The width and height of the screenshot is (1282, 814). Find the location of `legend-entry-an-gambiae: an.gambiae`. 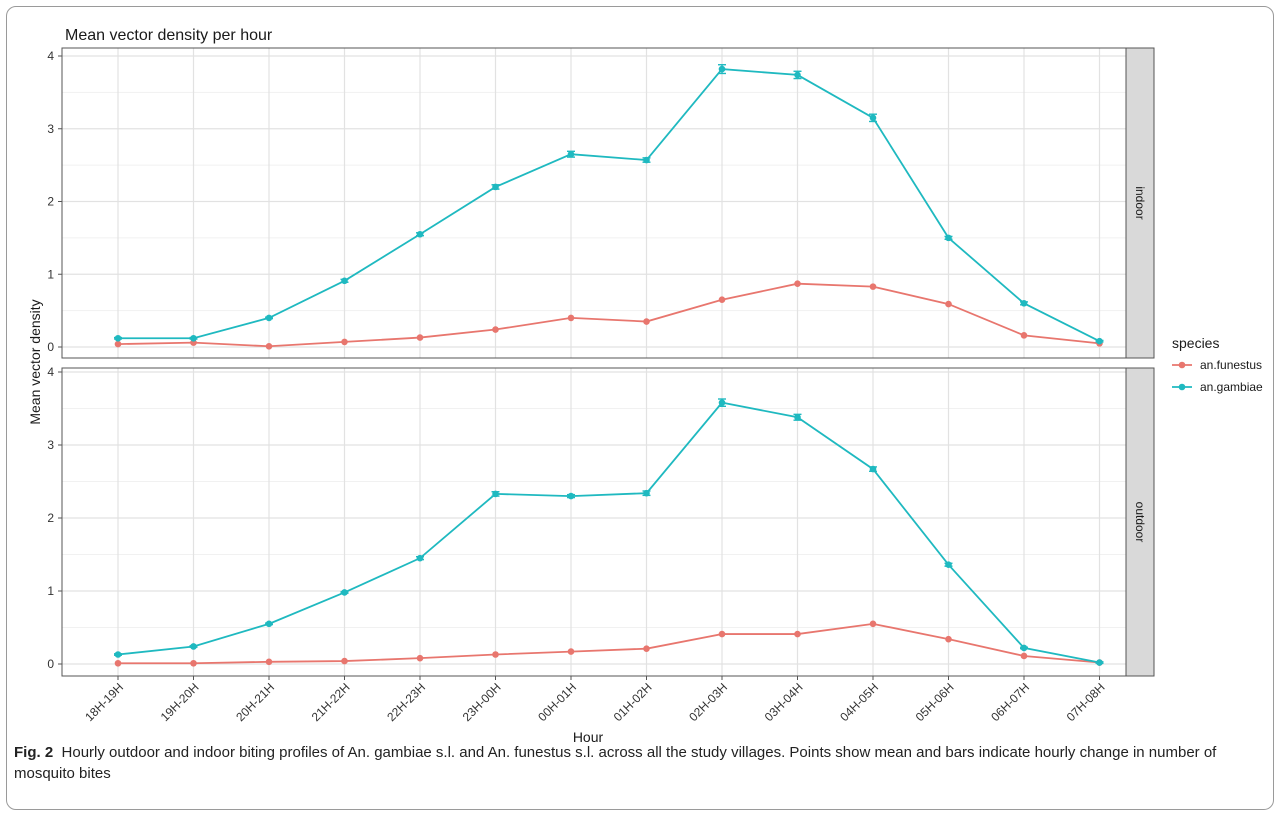

legend-entry-an-gambiae: an.gambiae is located at coordinates (1231, 387).